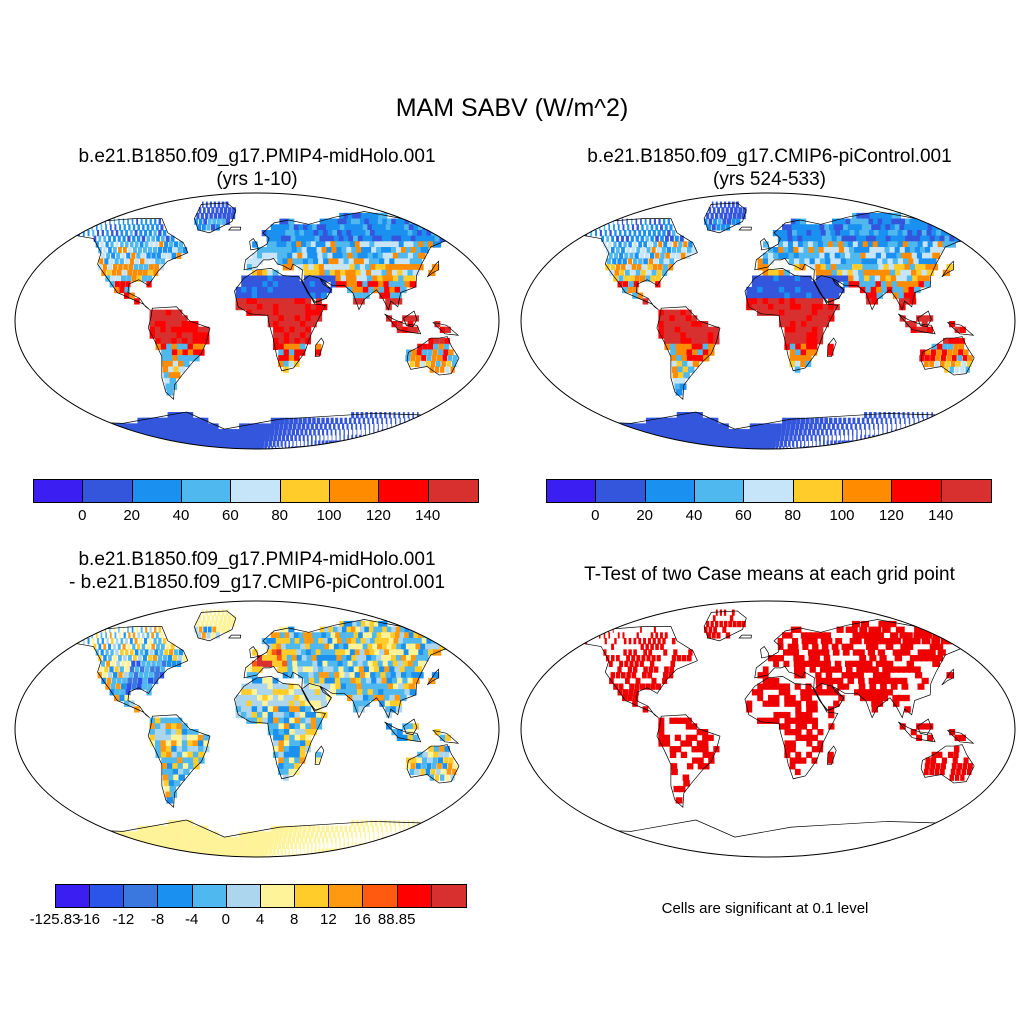 This screenshot has width=1024, height=1024. What do you see at coordinates (157, 491) in the screenshot?
I see `colorbar-swatch` at bounding box center [157, 491].